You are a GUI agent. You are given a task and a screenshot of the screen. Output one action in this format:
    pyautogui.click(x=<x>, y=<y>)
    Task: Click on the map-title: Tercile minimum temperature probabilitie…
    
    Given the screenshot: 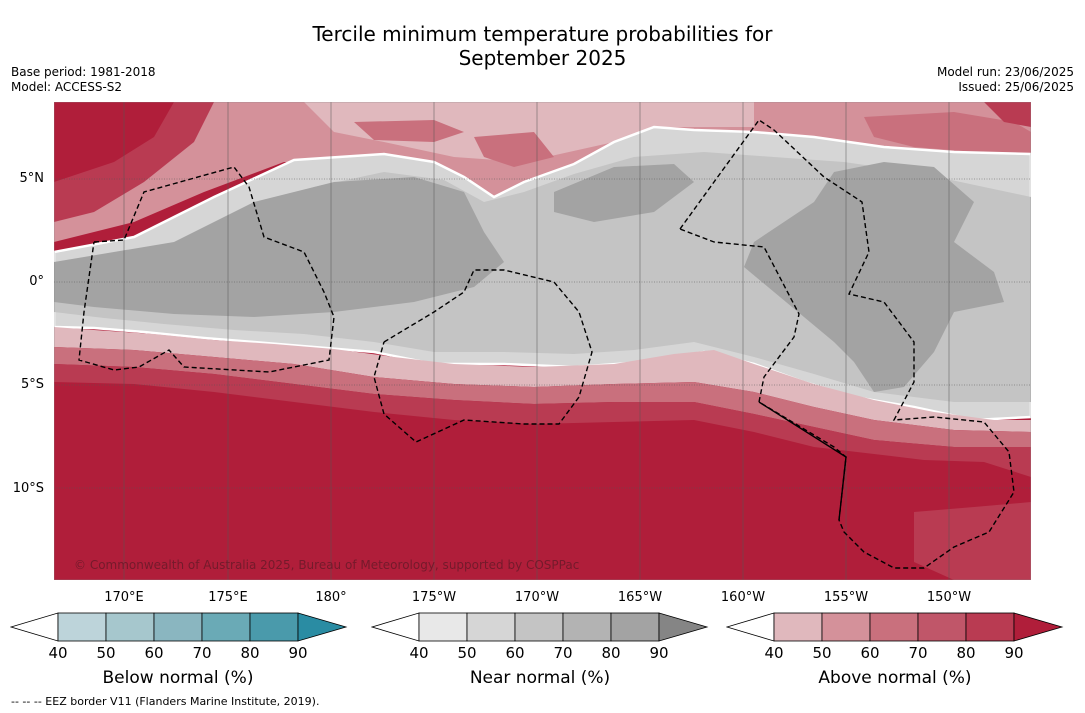 What is the action you would take?
    pyautogui.click(x=542, y=46)
    